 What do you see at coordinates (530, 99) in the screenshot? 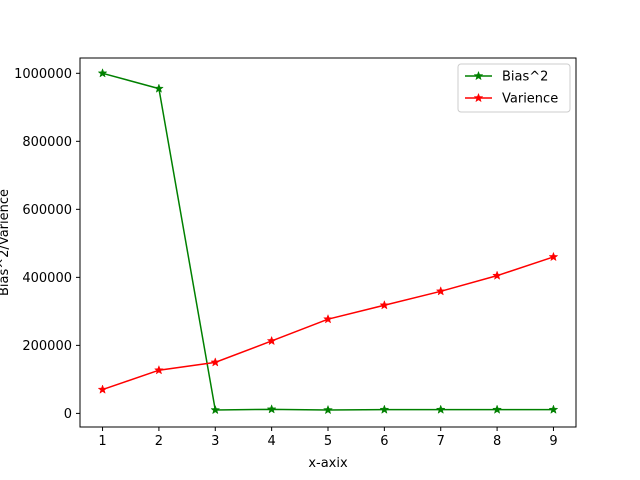
I see `legend-label: Varience` at bounding box center [530, 99].